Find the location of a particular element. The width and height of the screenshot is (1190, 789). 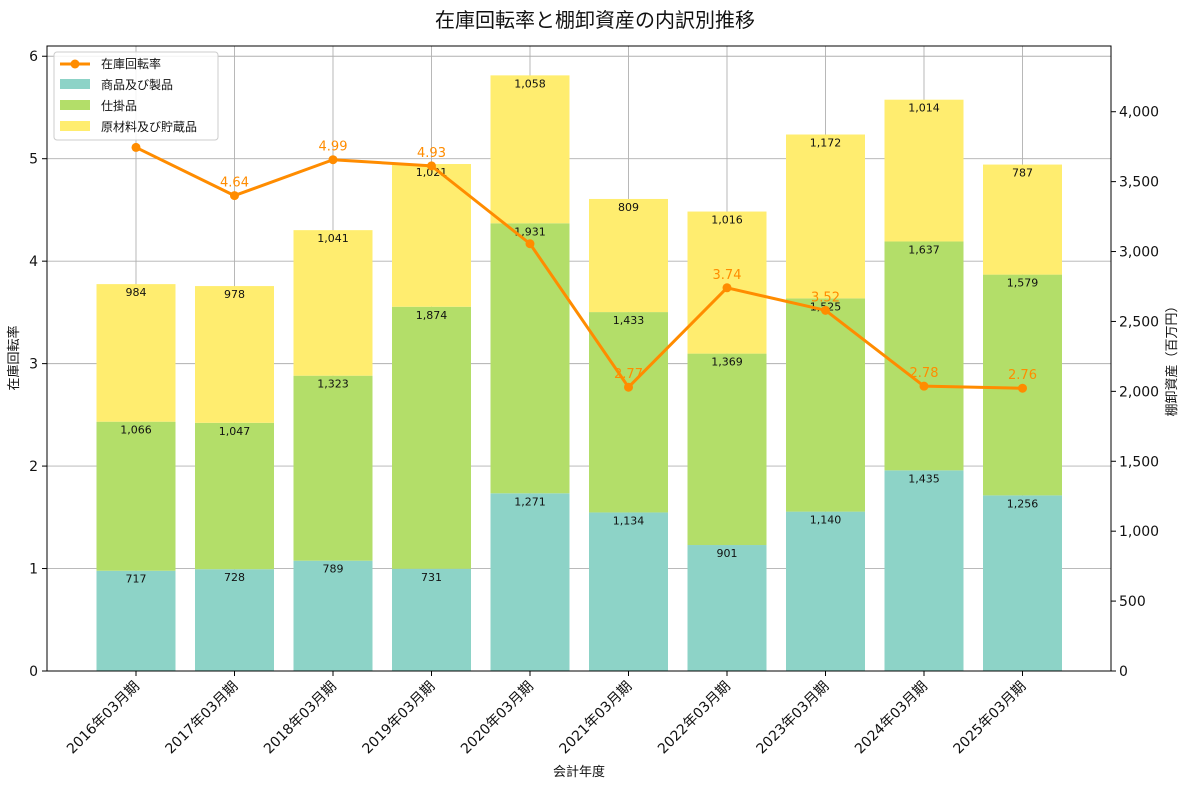

bar-label-products: 789 is located at coordinates (333, 569).